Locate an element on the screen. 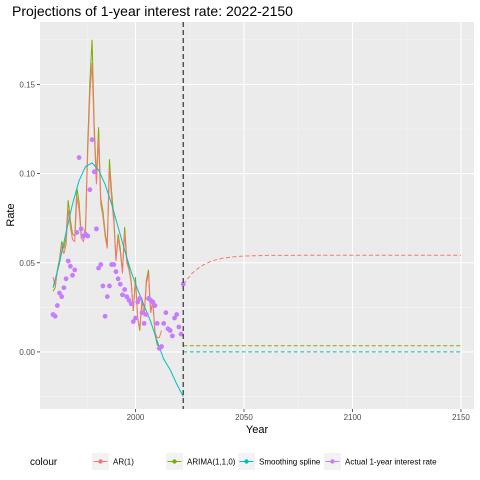  series-line-smoothing-spline is located at coordinates (118, 279).